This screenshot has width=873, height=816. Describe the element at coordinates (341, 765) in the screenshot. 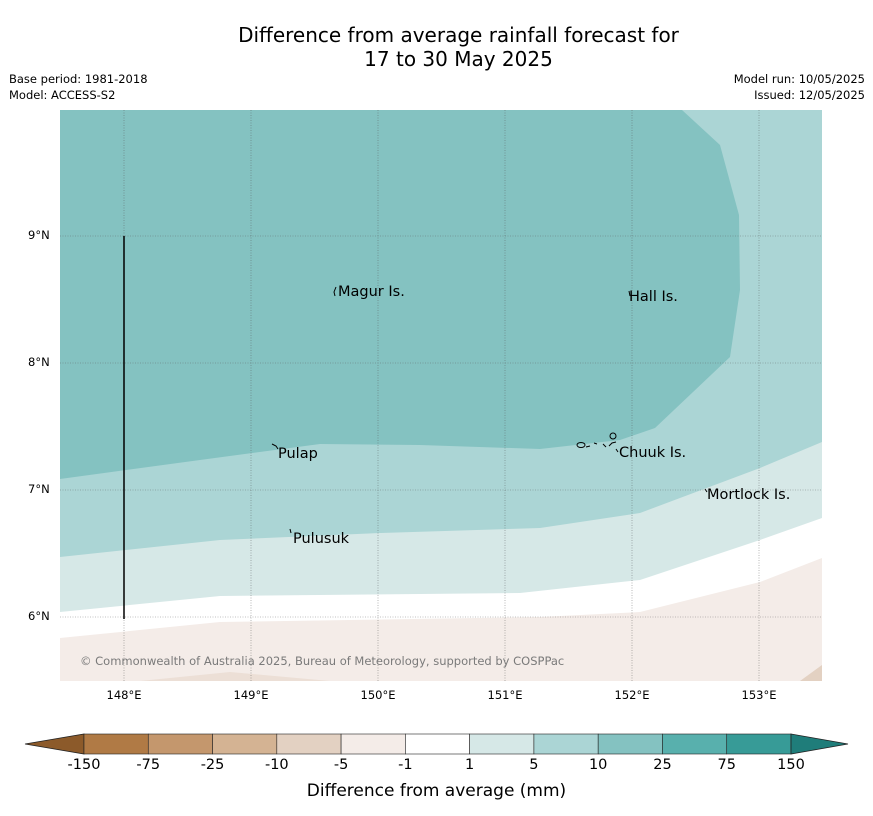

I see `colorbar-tick-label: -5` at that location.